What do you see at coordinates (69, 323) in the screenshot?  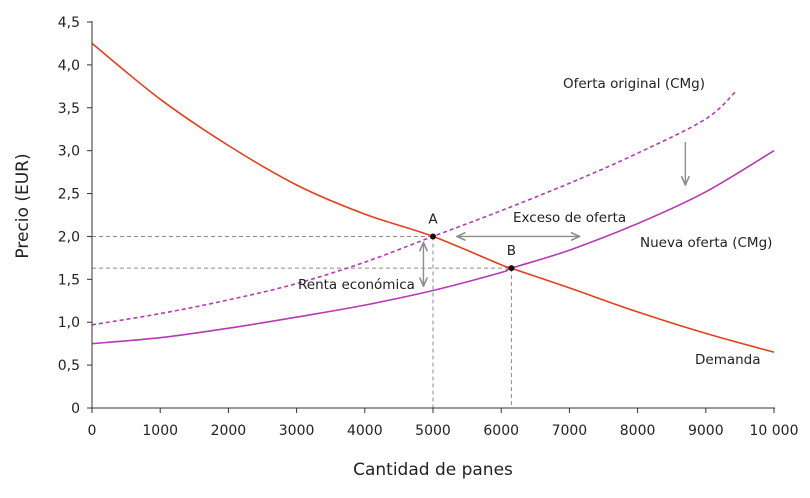 I see `y-tick-label: 1,0` at bounding box center [69, 323].